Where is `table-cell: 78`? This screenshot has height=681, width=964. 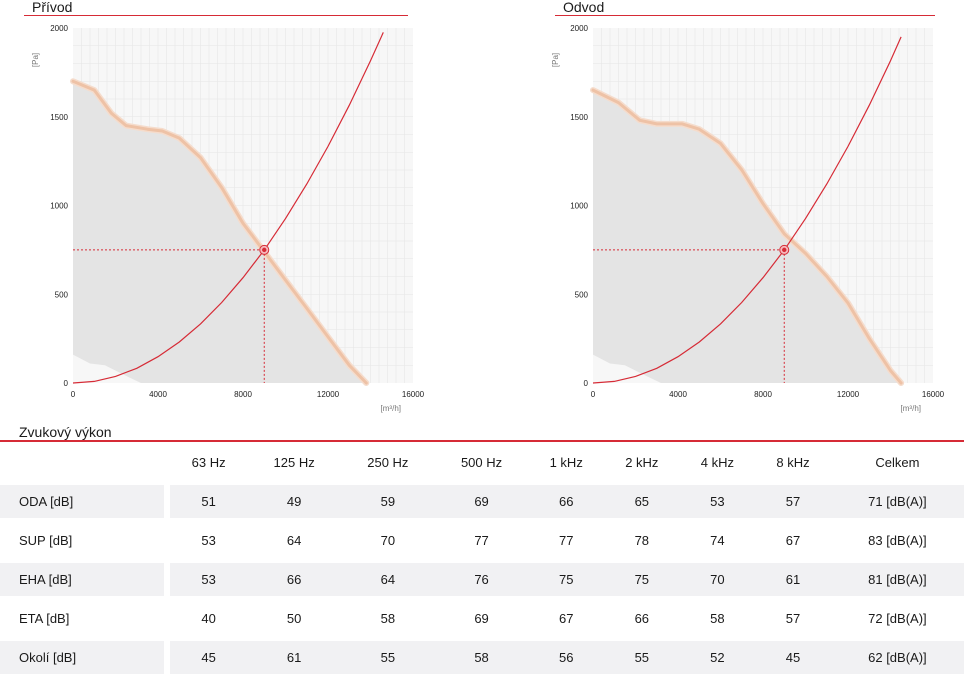
table-cell: 78 is located at coordinates (642, 540).